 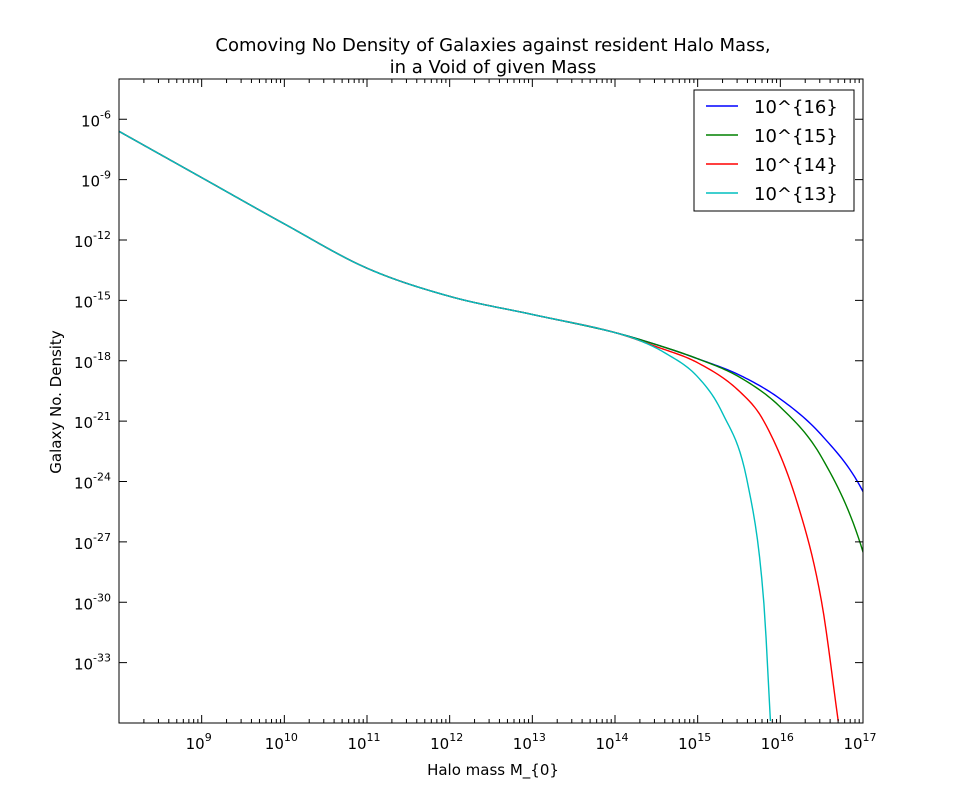 I want to click on x-tick-label: 1013, so click(x=529, y=742).